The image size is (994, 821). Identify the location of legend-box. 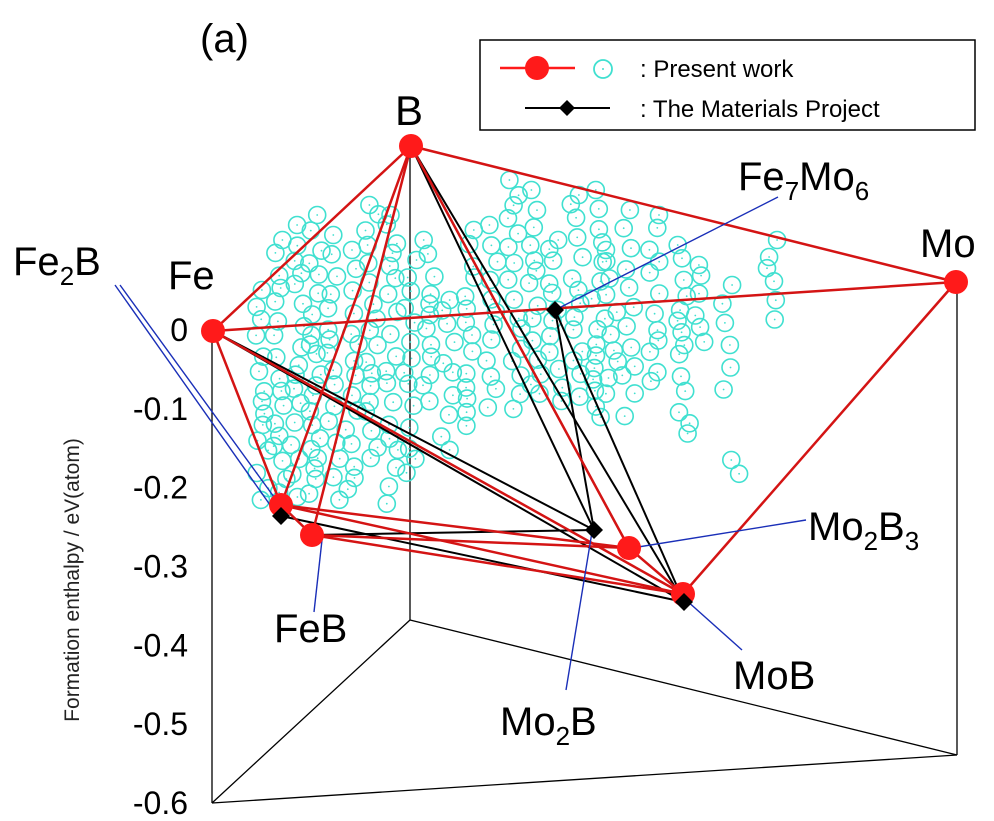
(727, 85).